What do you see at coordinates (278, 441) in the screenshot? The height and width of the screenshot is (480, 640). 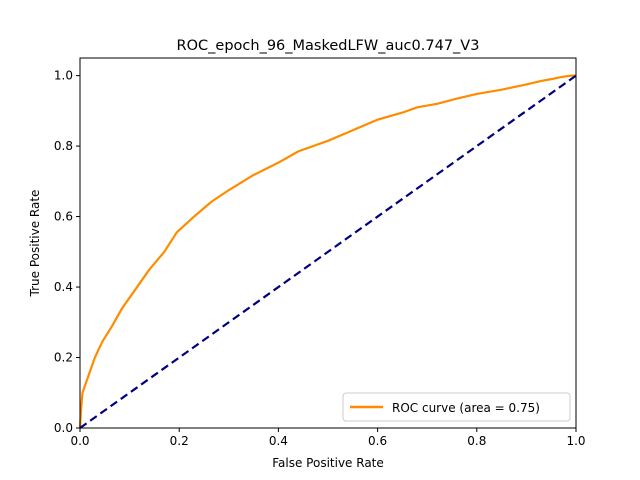 I see `x-tick-label: 0.4` at bounding box center [278, 441].